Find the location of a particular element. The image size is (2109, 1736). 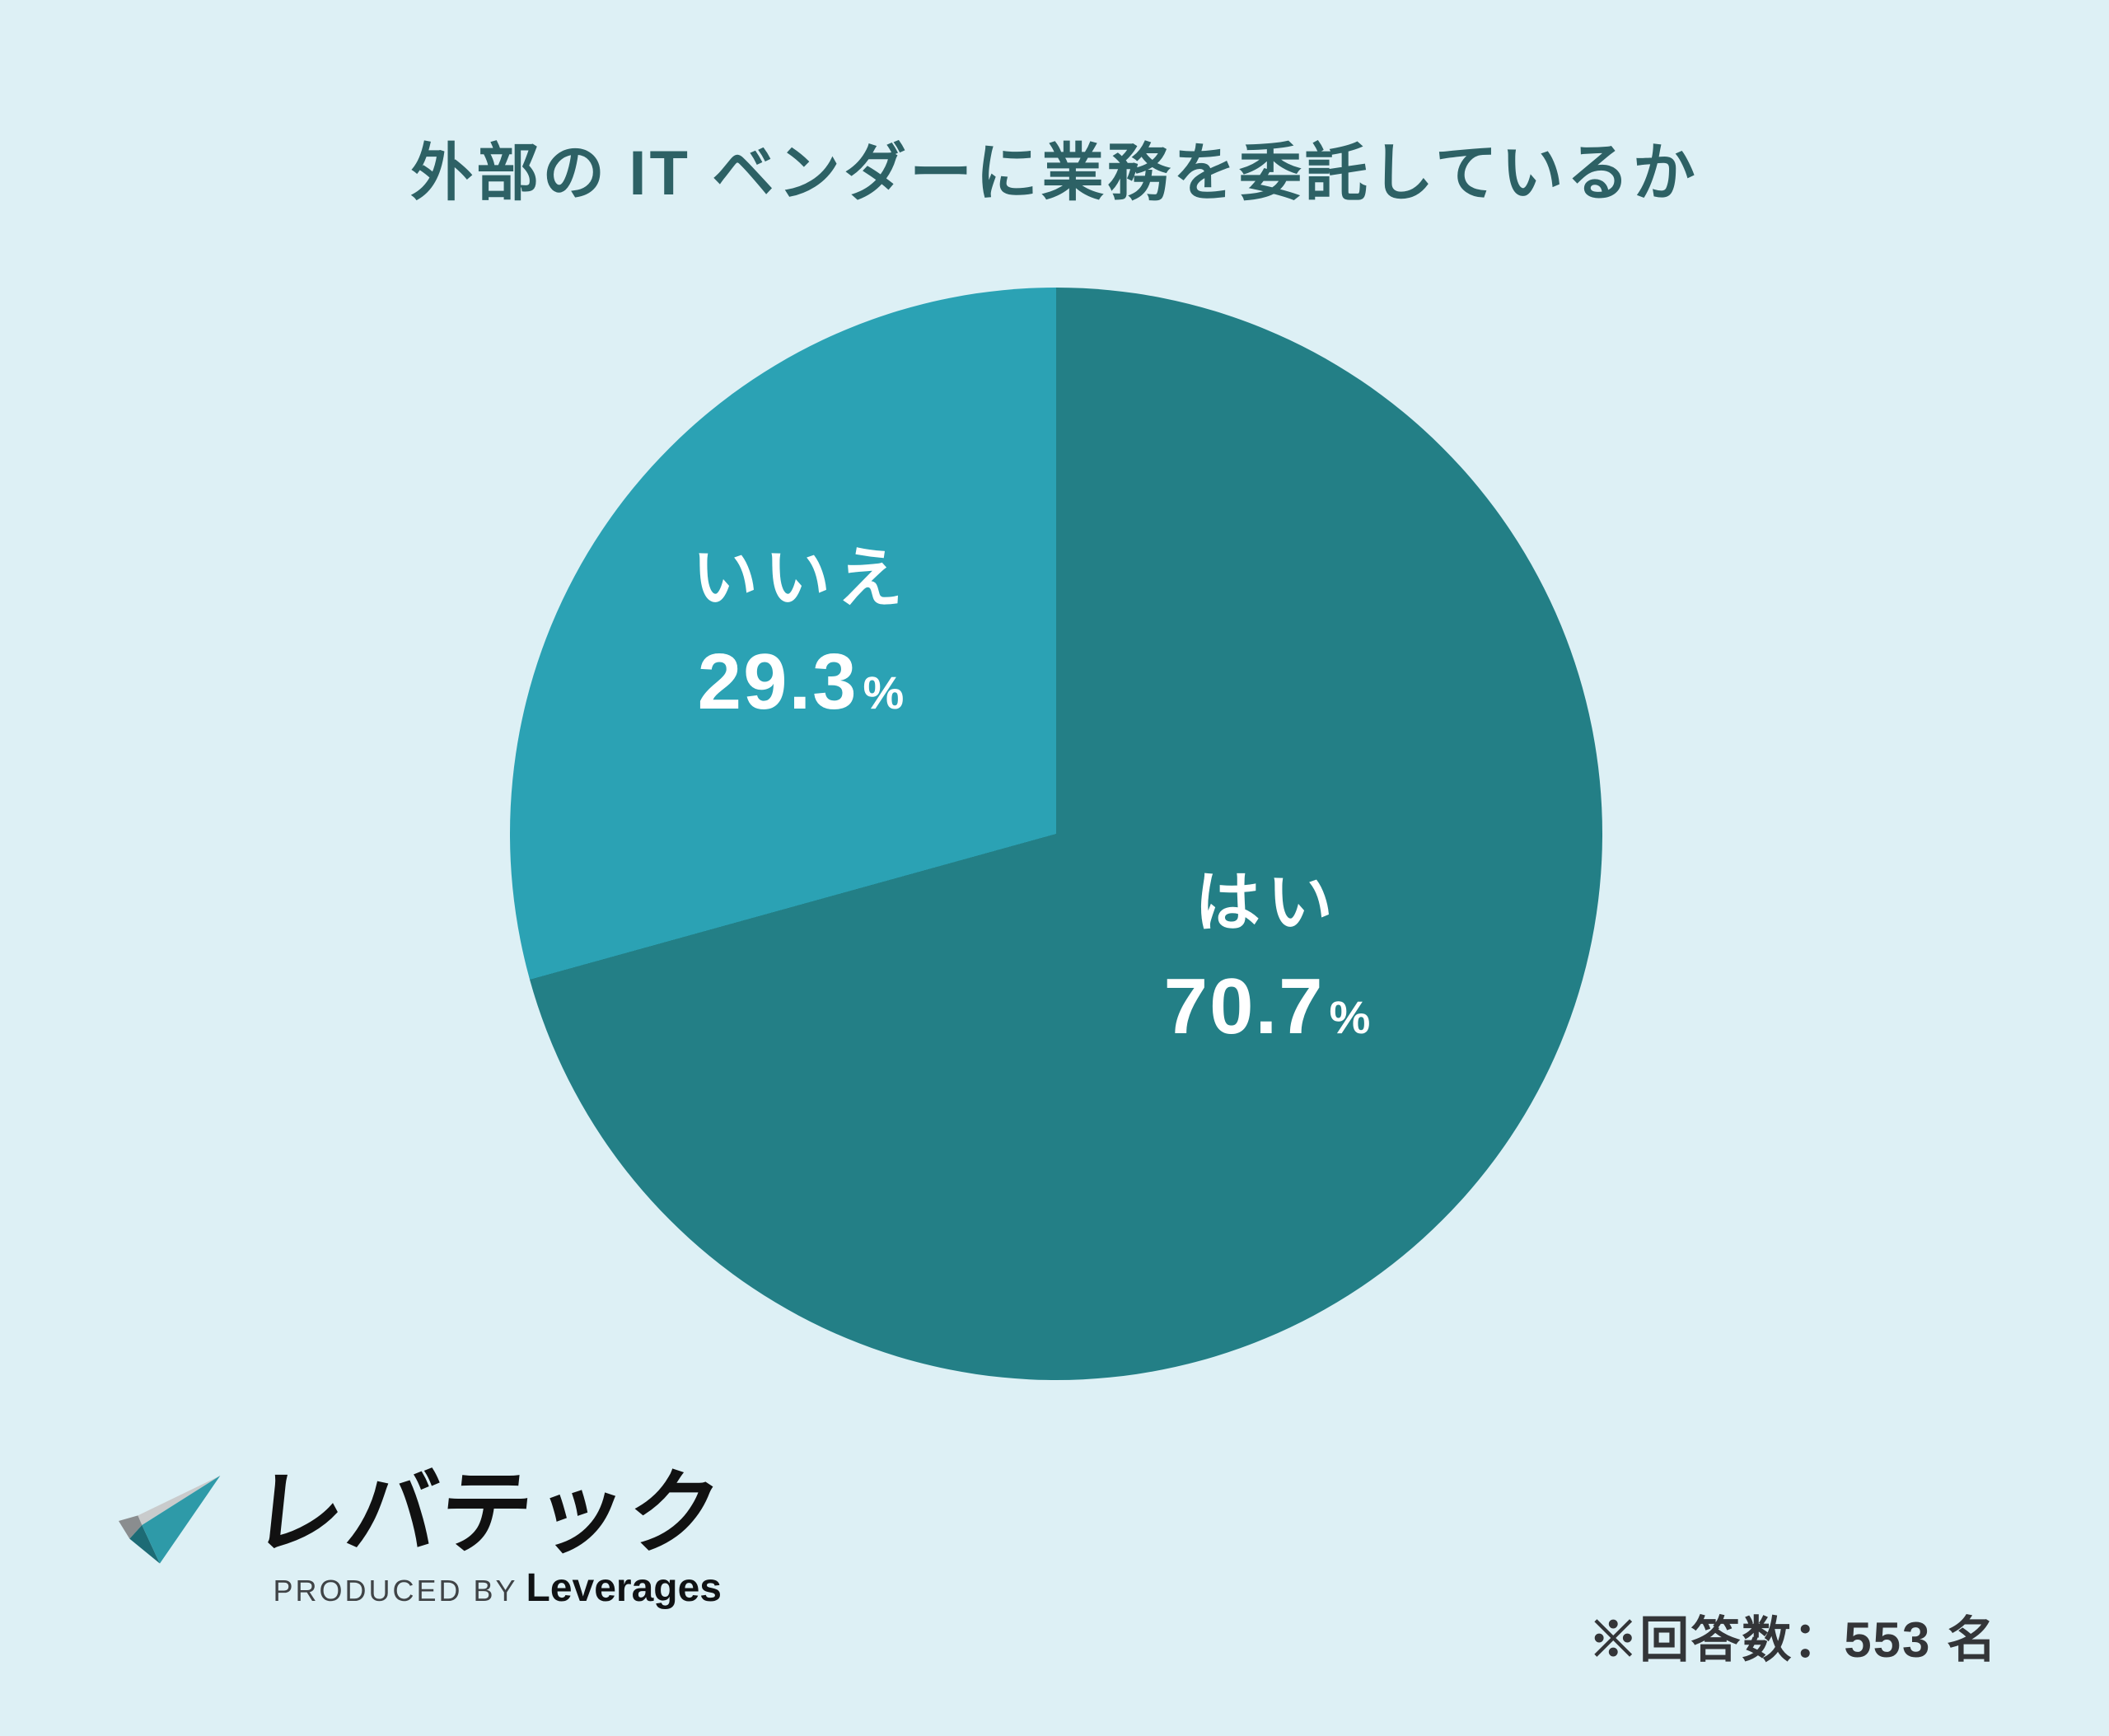

slice-label-no: いいえ 29.3% is located at coordinates (801, 633).